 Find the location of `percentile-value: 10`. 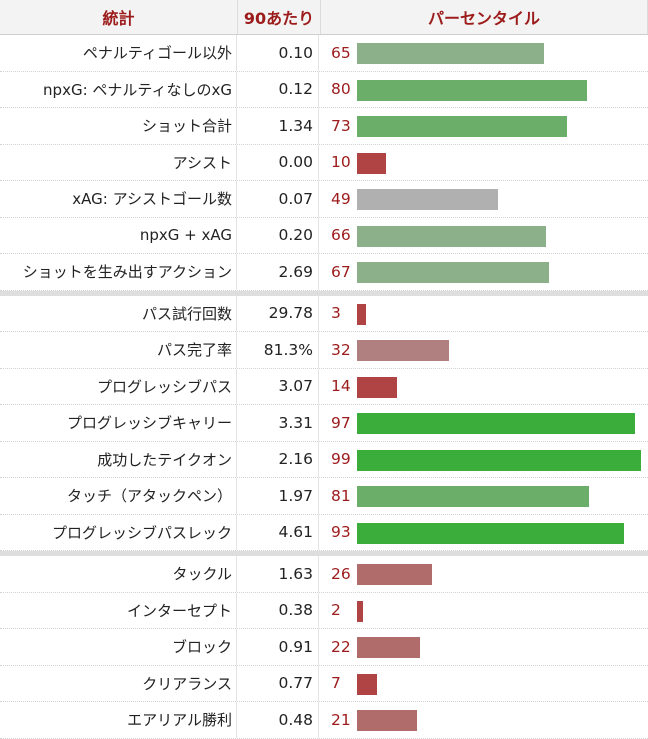

percentile-value: 10 is located at coordinates (341, 162).